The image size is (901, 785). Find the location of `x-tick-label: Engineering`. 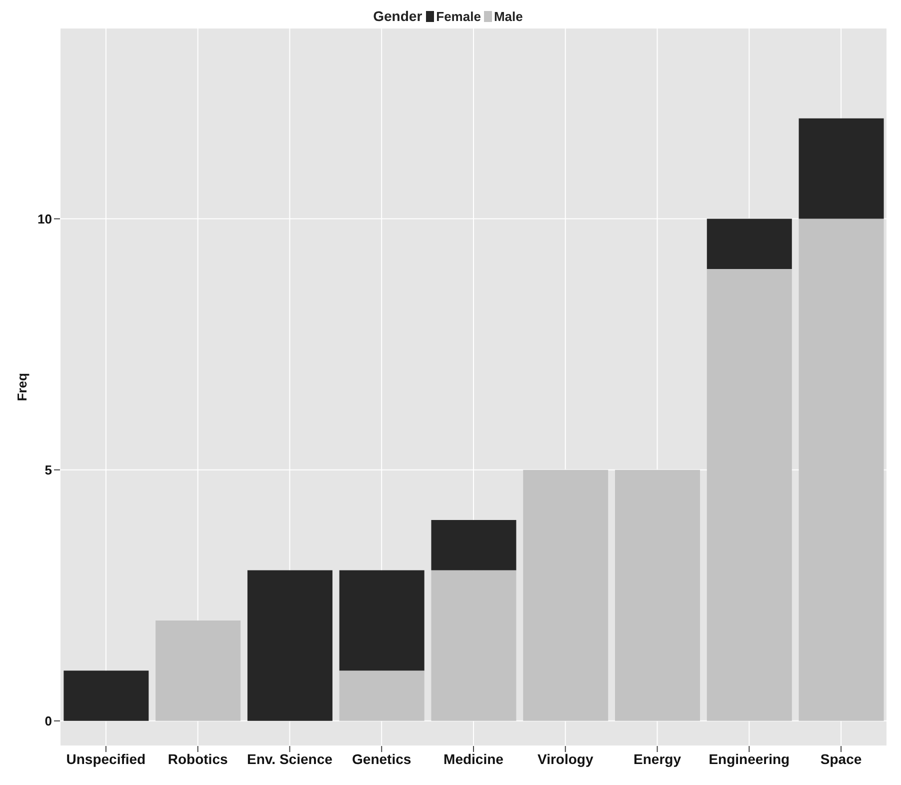

x-tick-label: Engineering is located at coordinates (749, 758).